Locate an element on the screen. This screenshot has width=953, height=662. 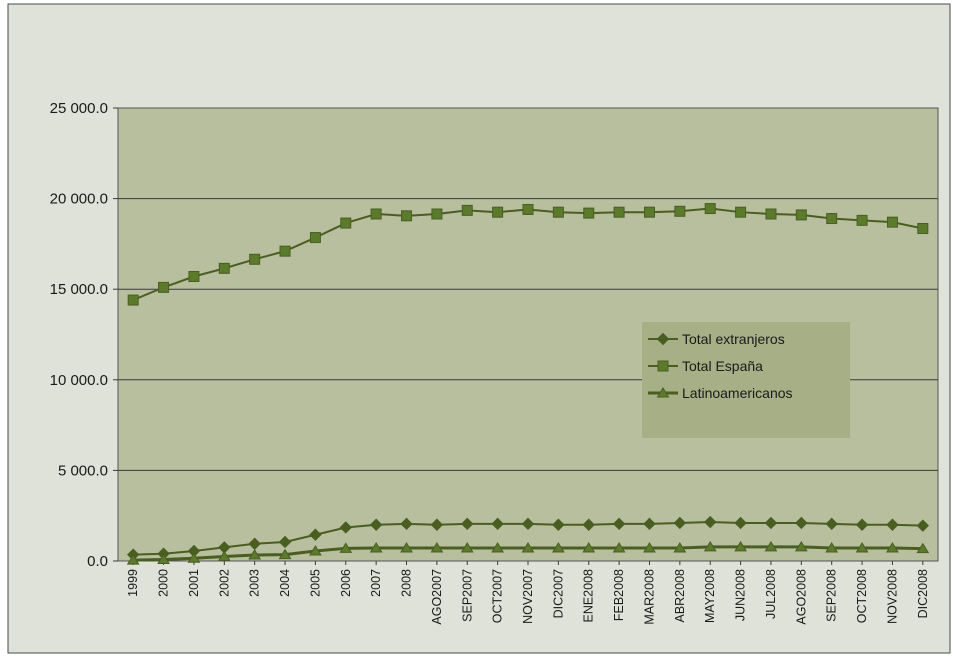
x-tick-label: 2002 is located at coordinates (224, 583).